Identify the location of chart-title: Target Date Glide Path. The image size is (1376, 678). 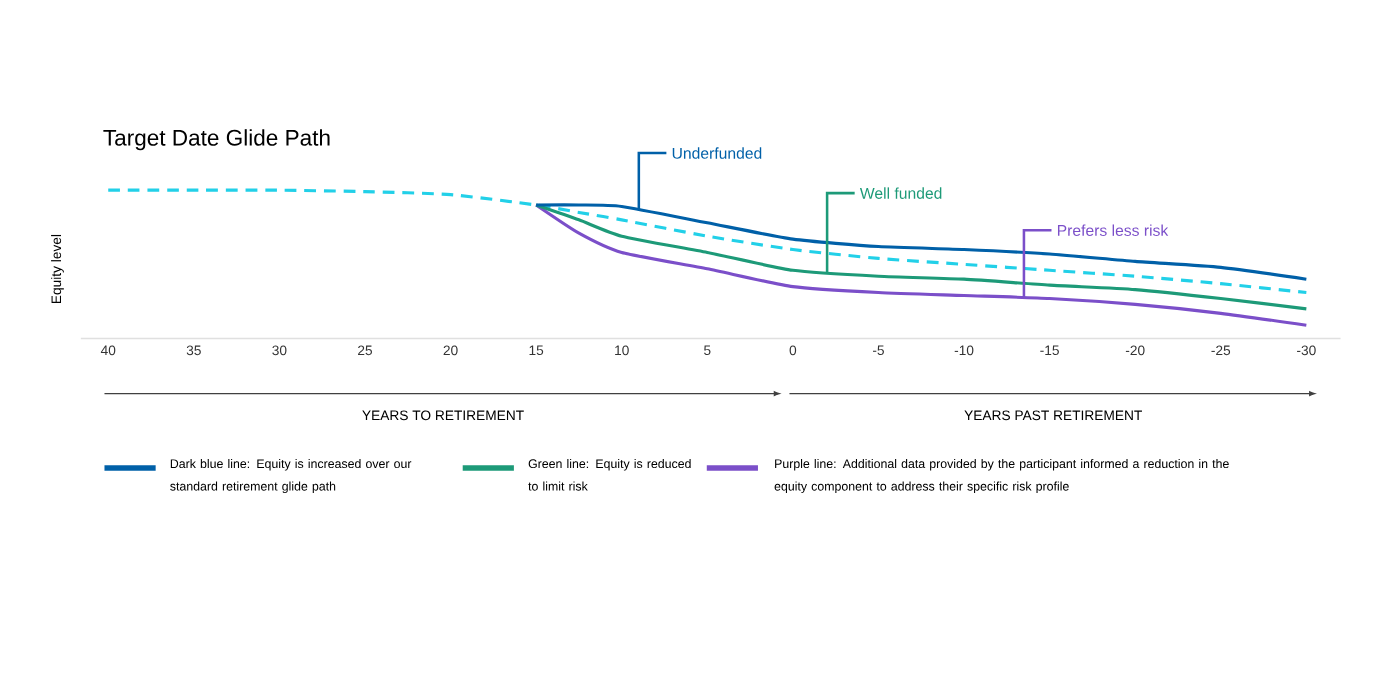
(216, 140).